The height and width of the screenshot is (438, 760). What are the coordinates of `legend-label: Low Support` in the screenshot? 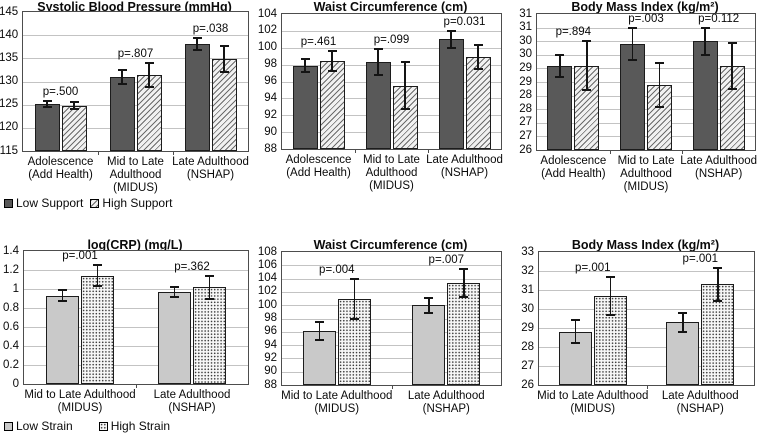 It's located at (50, 203).